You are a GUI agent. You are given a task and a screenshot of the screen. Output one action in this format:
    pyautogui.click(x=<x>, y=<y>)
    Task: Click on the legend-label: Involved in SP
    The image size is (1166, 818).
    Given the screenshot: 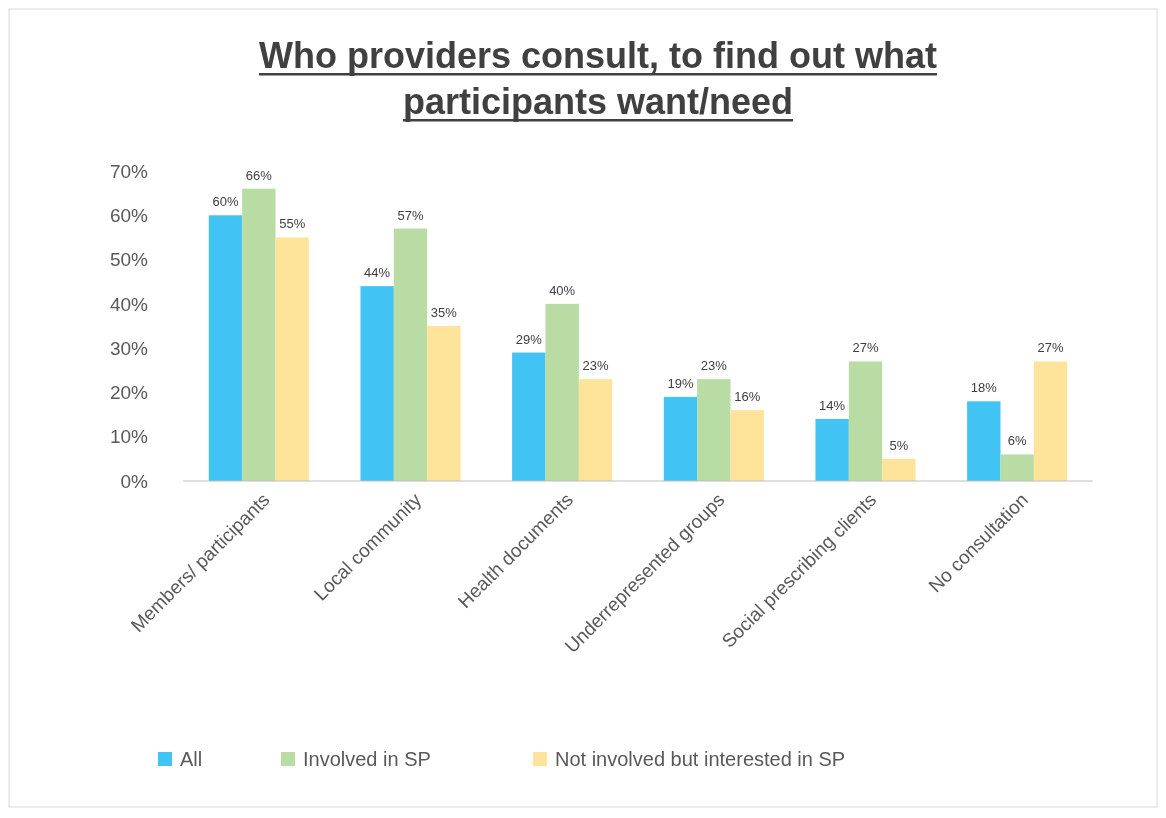 What is the action you would take?
    pyautogui.click(x=367, y=759)
    